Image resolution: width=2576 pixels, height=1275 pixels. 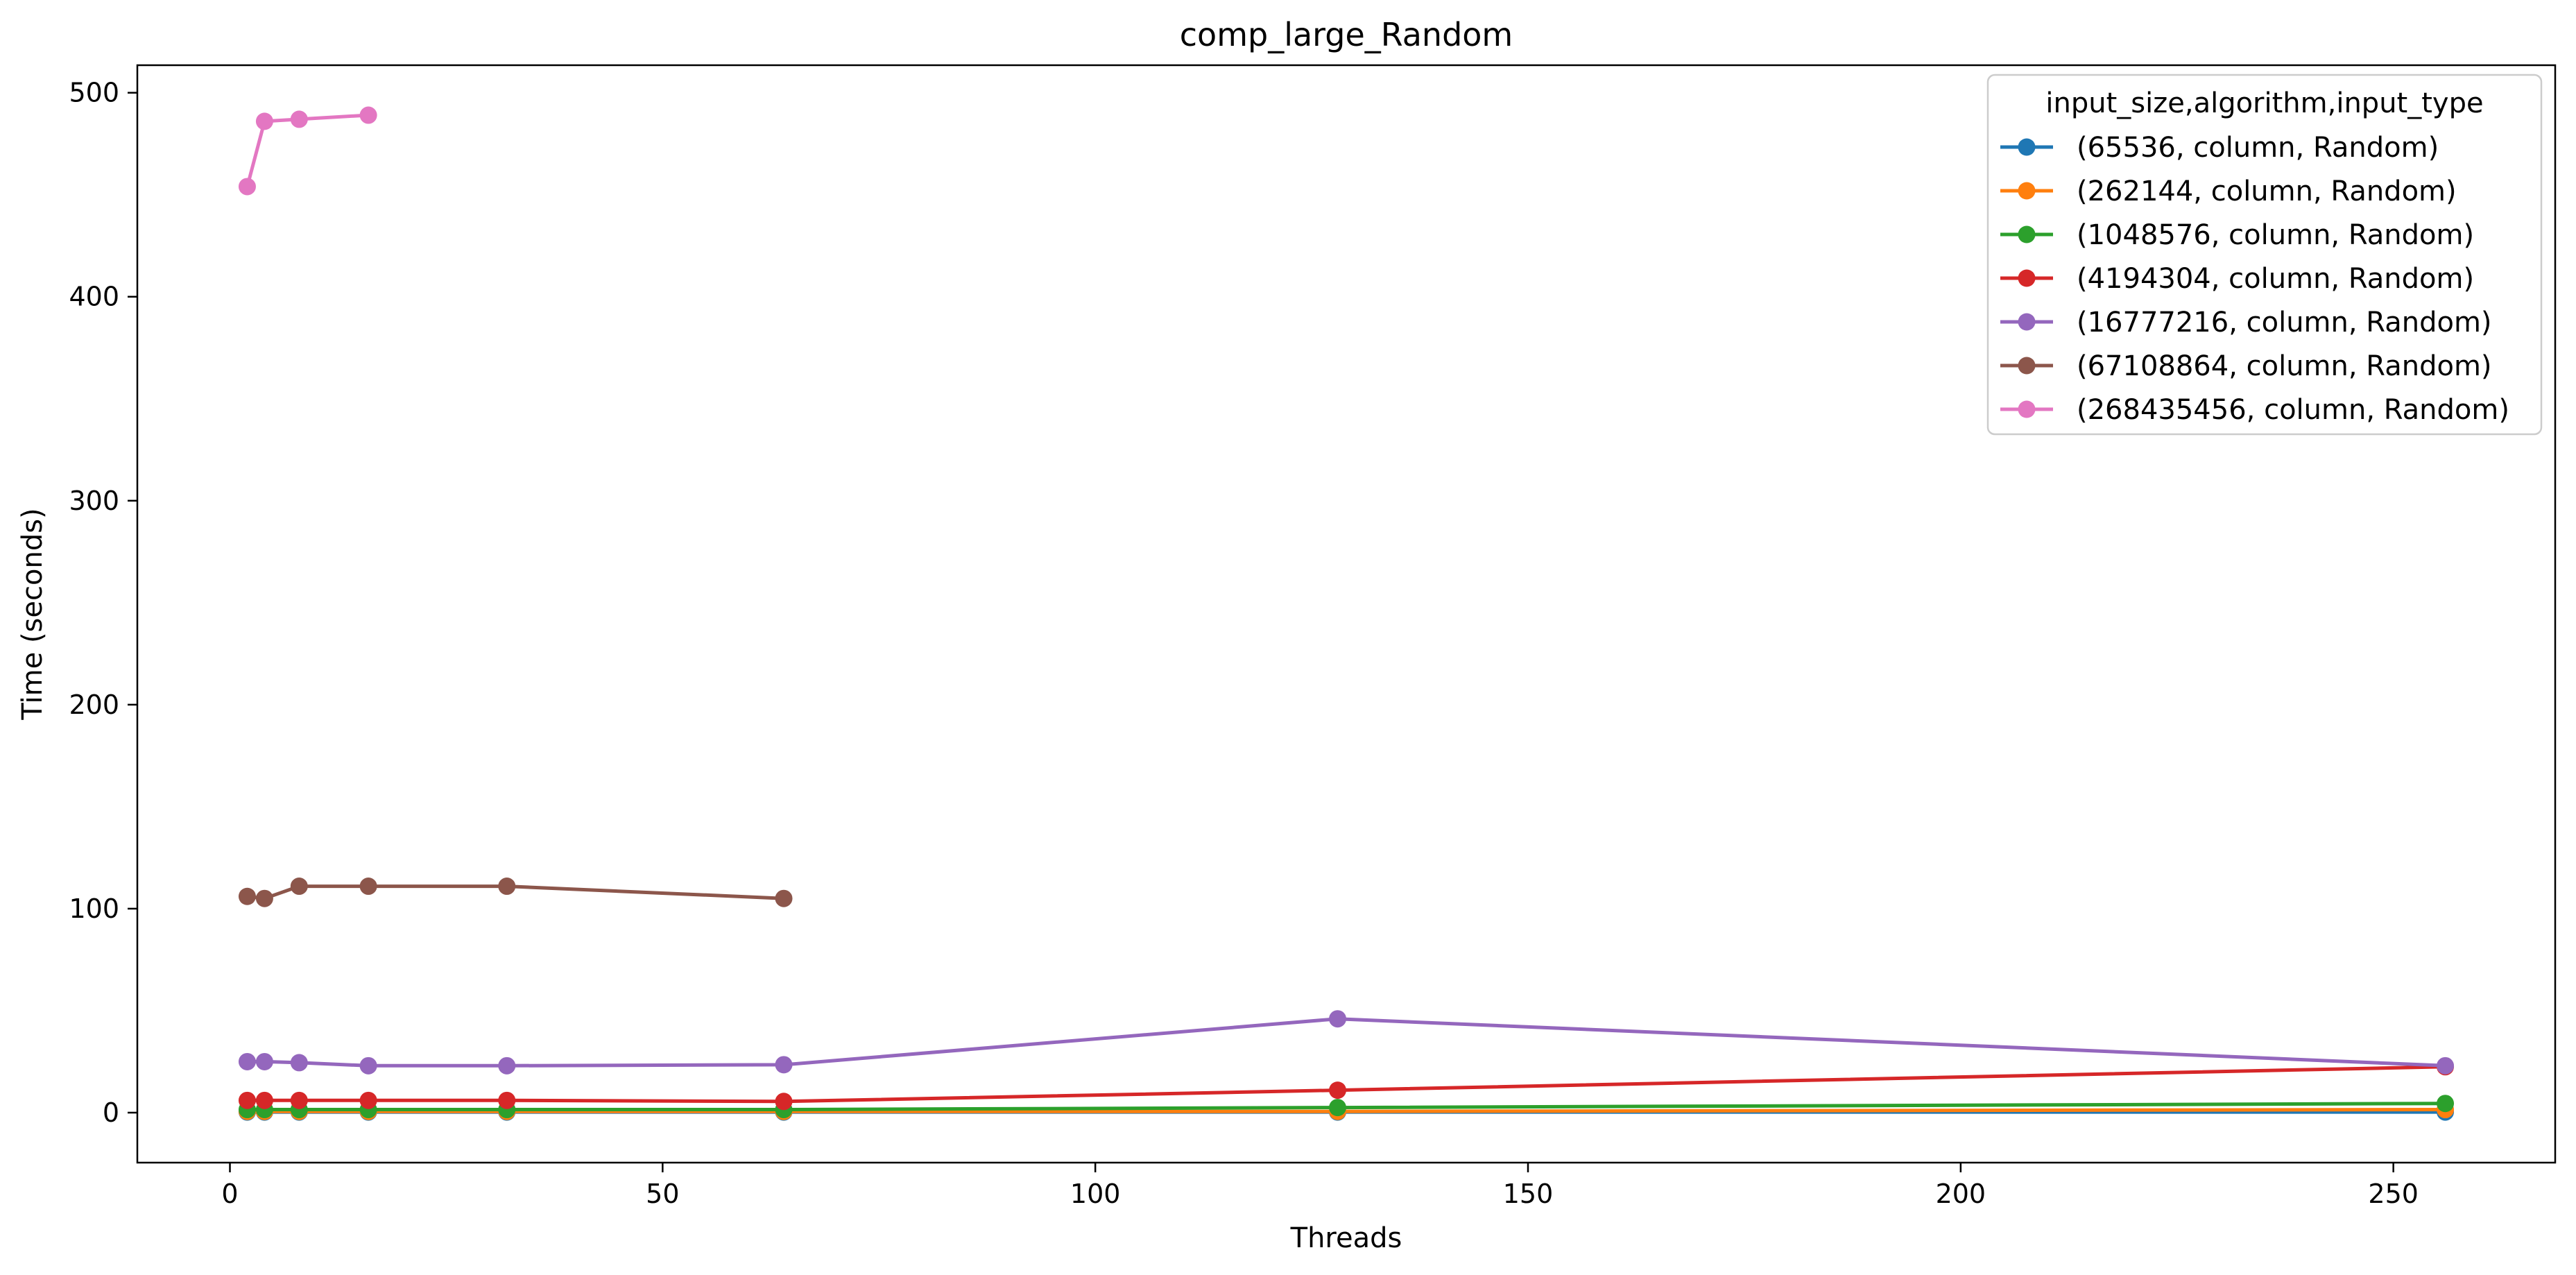 I want to click on legend-label: (1048576, column, Random), so click(x=2275, y=235).